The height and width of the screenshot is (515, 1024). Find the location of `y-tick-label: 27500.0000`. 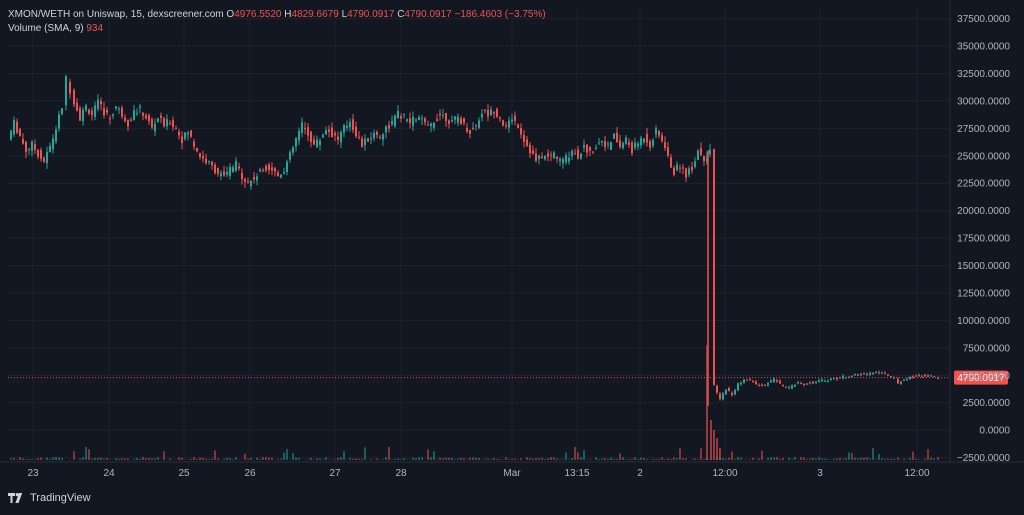

y-tick-label: 27500.0000 is located at coordinates (983, 129).